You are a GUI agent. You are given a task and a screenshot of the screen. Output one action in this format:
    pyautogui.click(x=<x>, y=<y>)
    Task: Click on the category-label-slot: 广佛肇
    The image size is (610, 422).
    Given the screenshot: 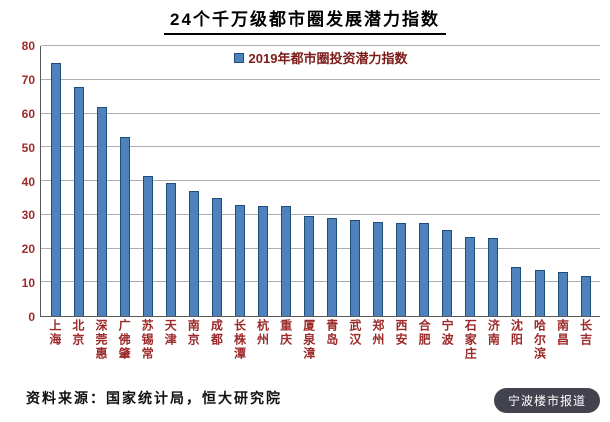 What is the action you would take?
    pyautogui.click(x=123, y=340)
    